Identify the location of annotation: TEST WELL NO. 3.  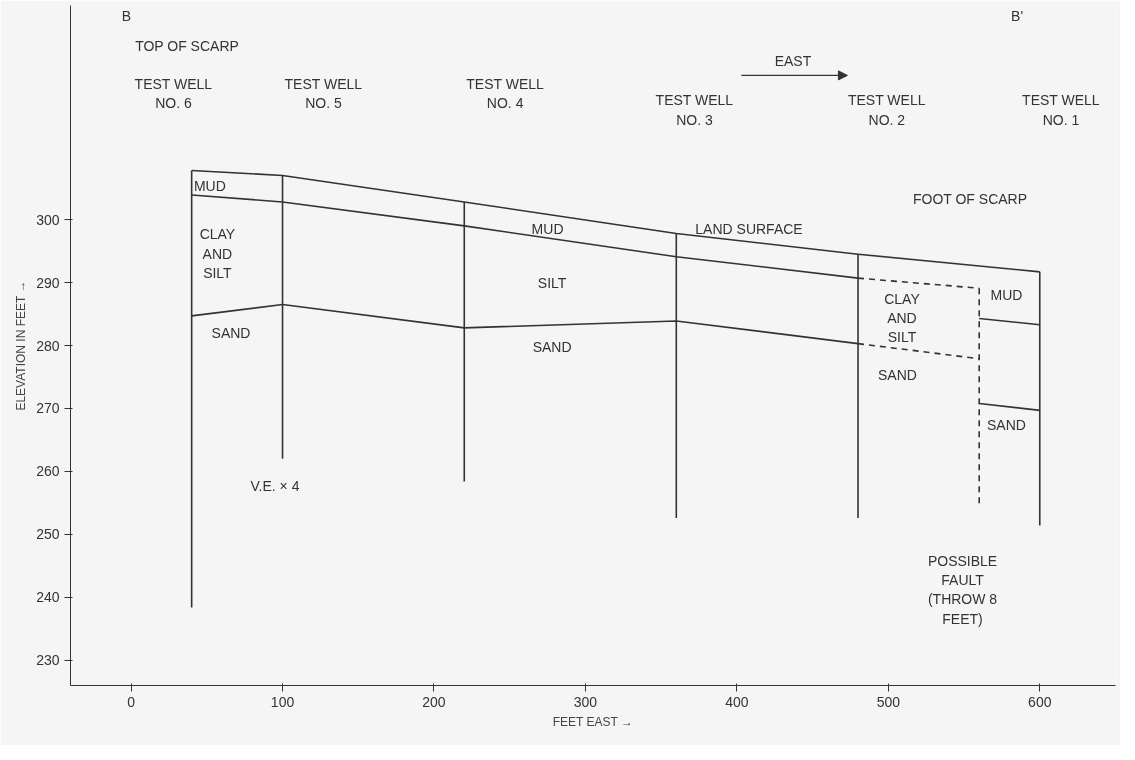
(694, 110).